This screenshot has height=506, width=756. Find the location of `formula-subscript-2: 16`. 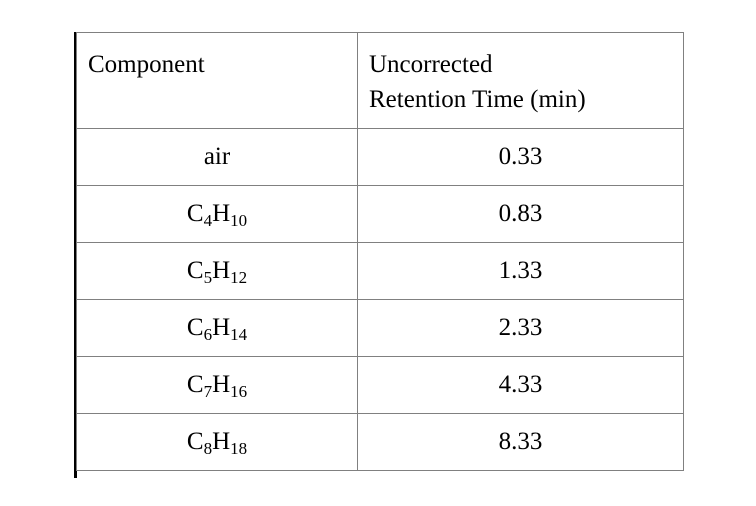

formula-subscript-2: 16 is located at coordinates (239, 391).